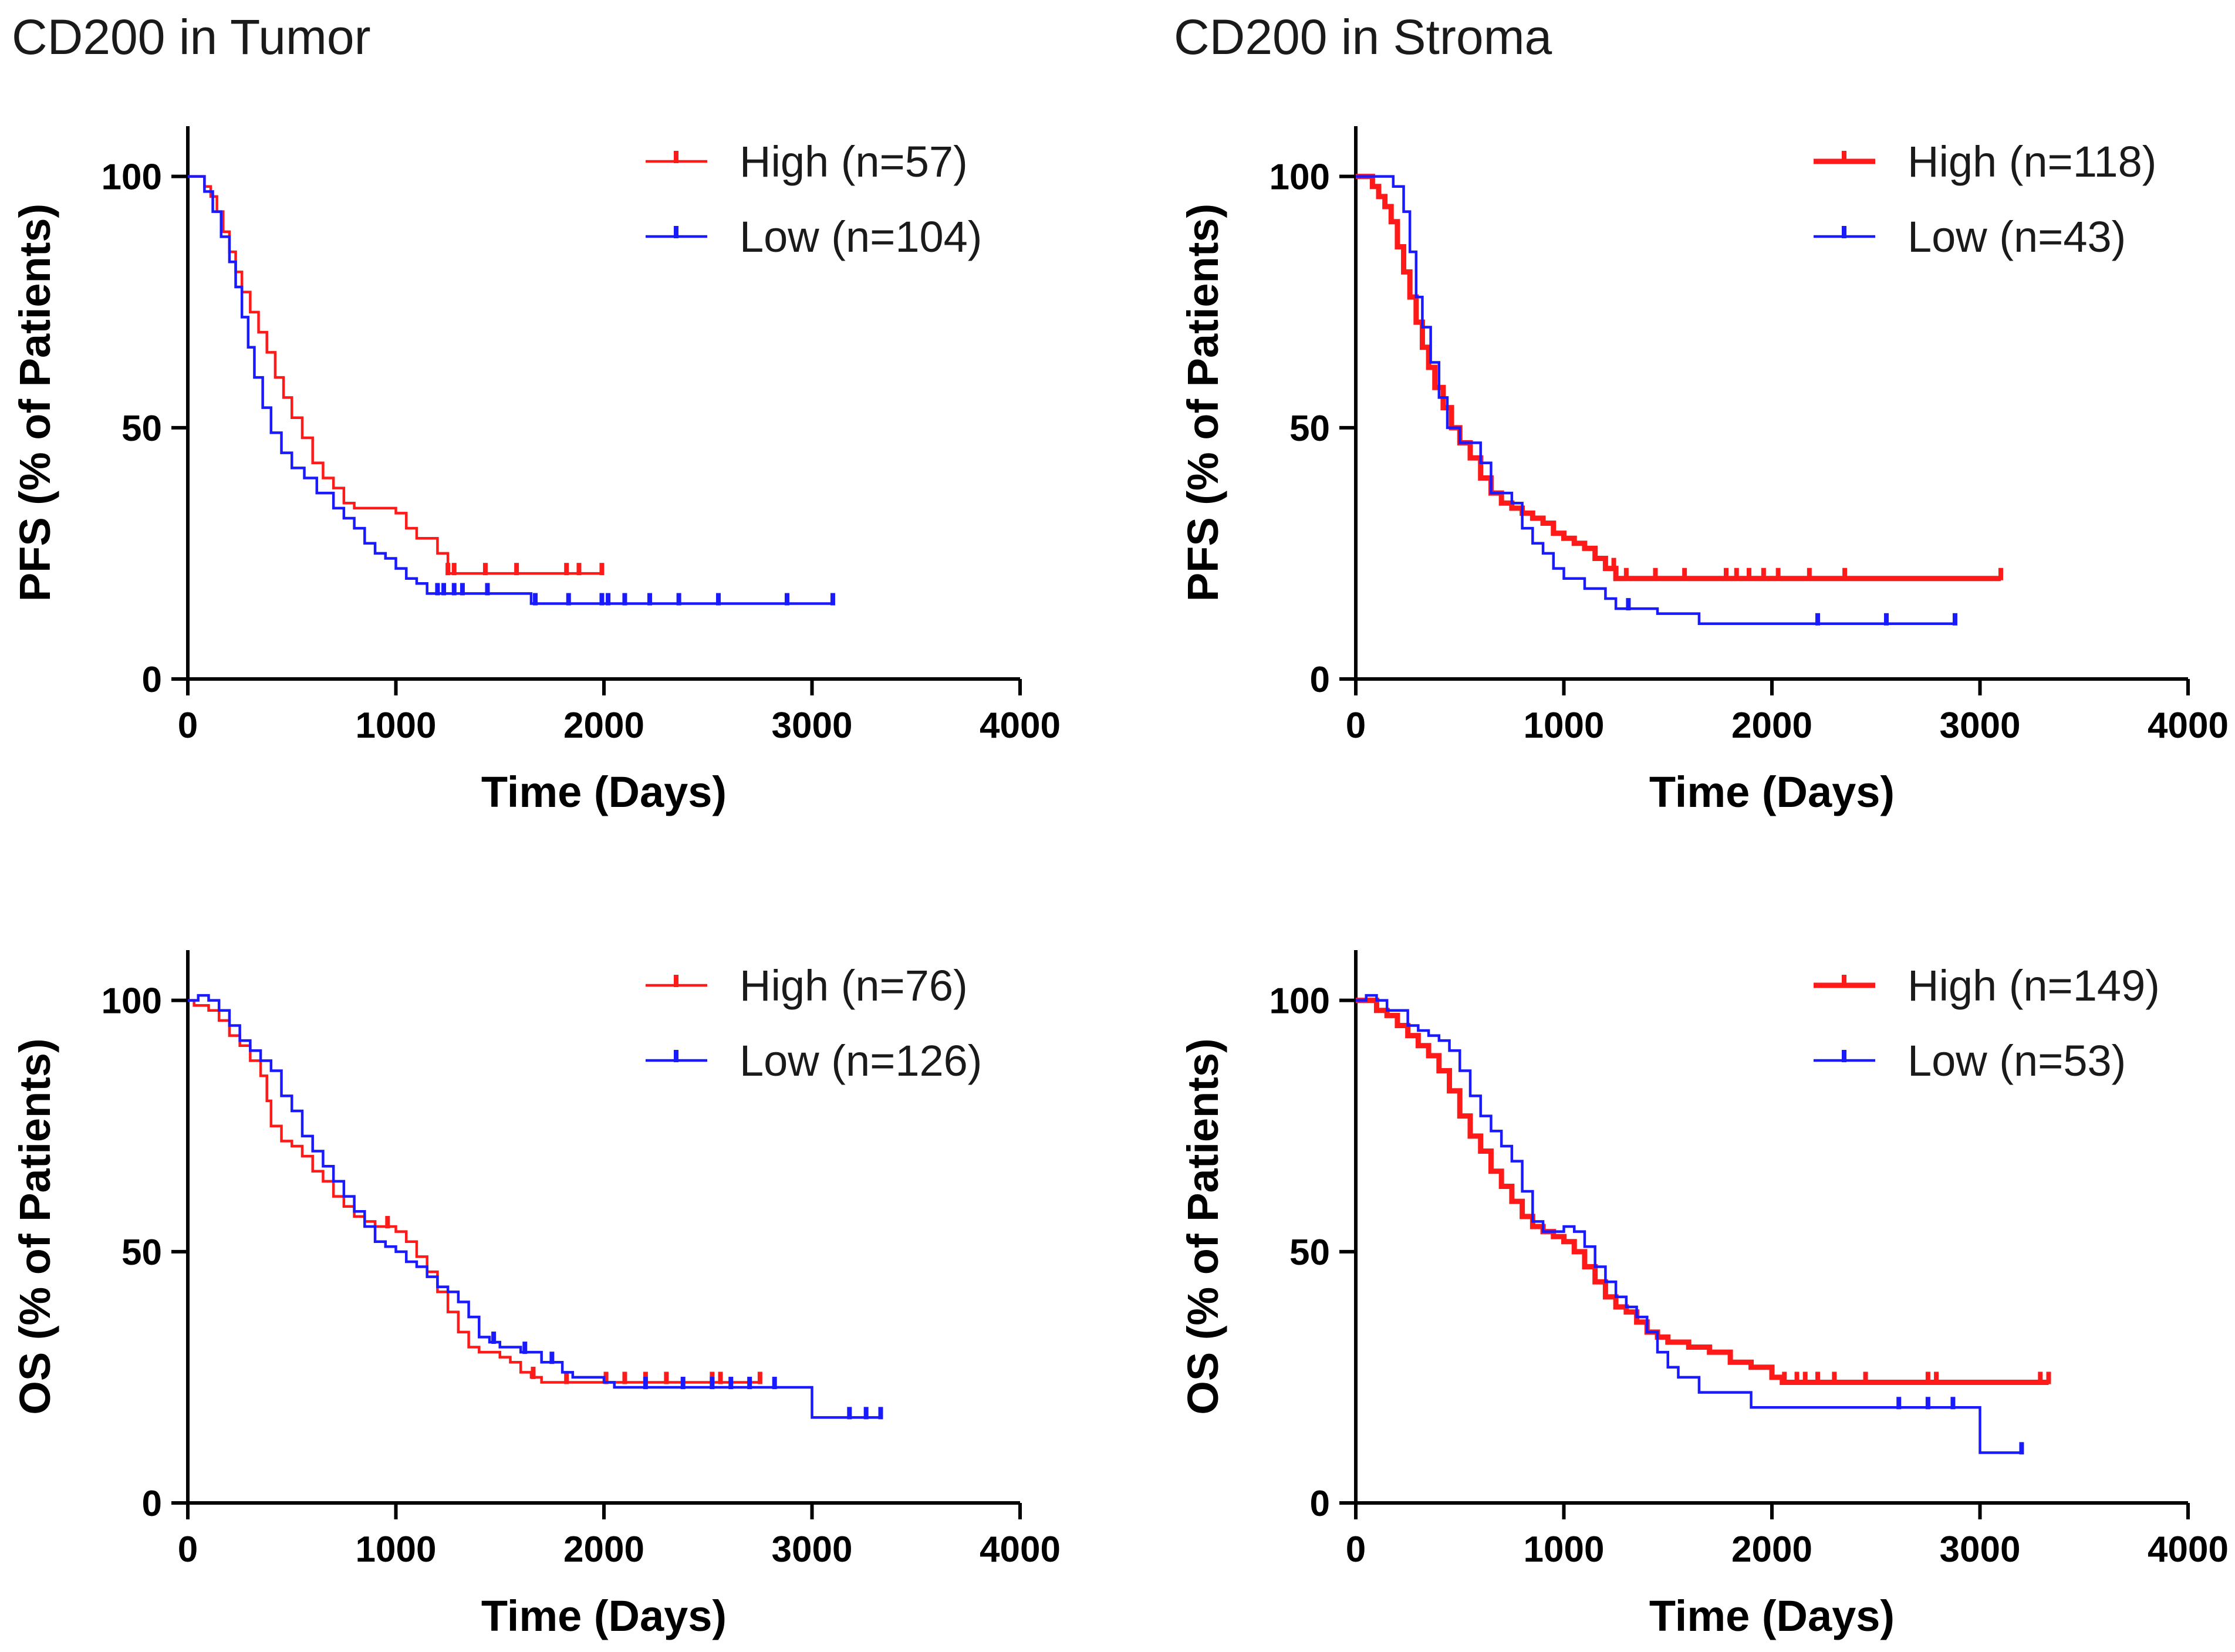  I want to click on legend-label-low: Low (n=104), so click(861, 236).